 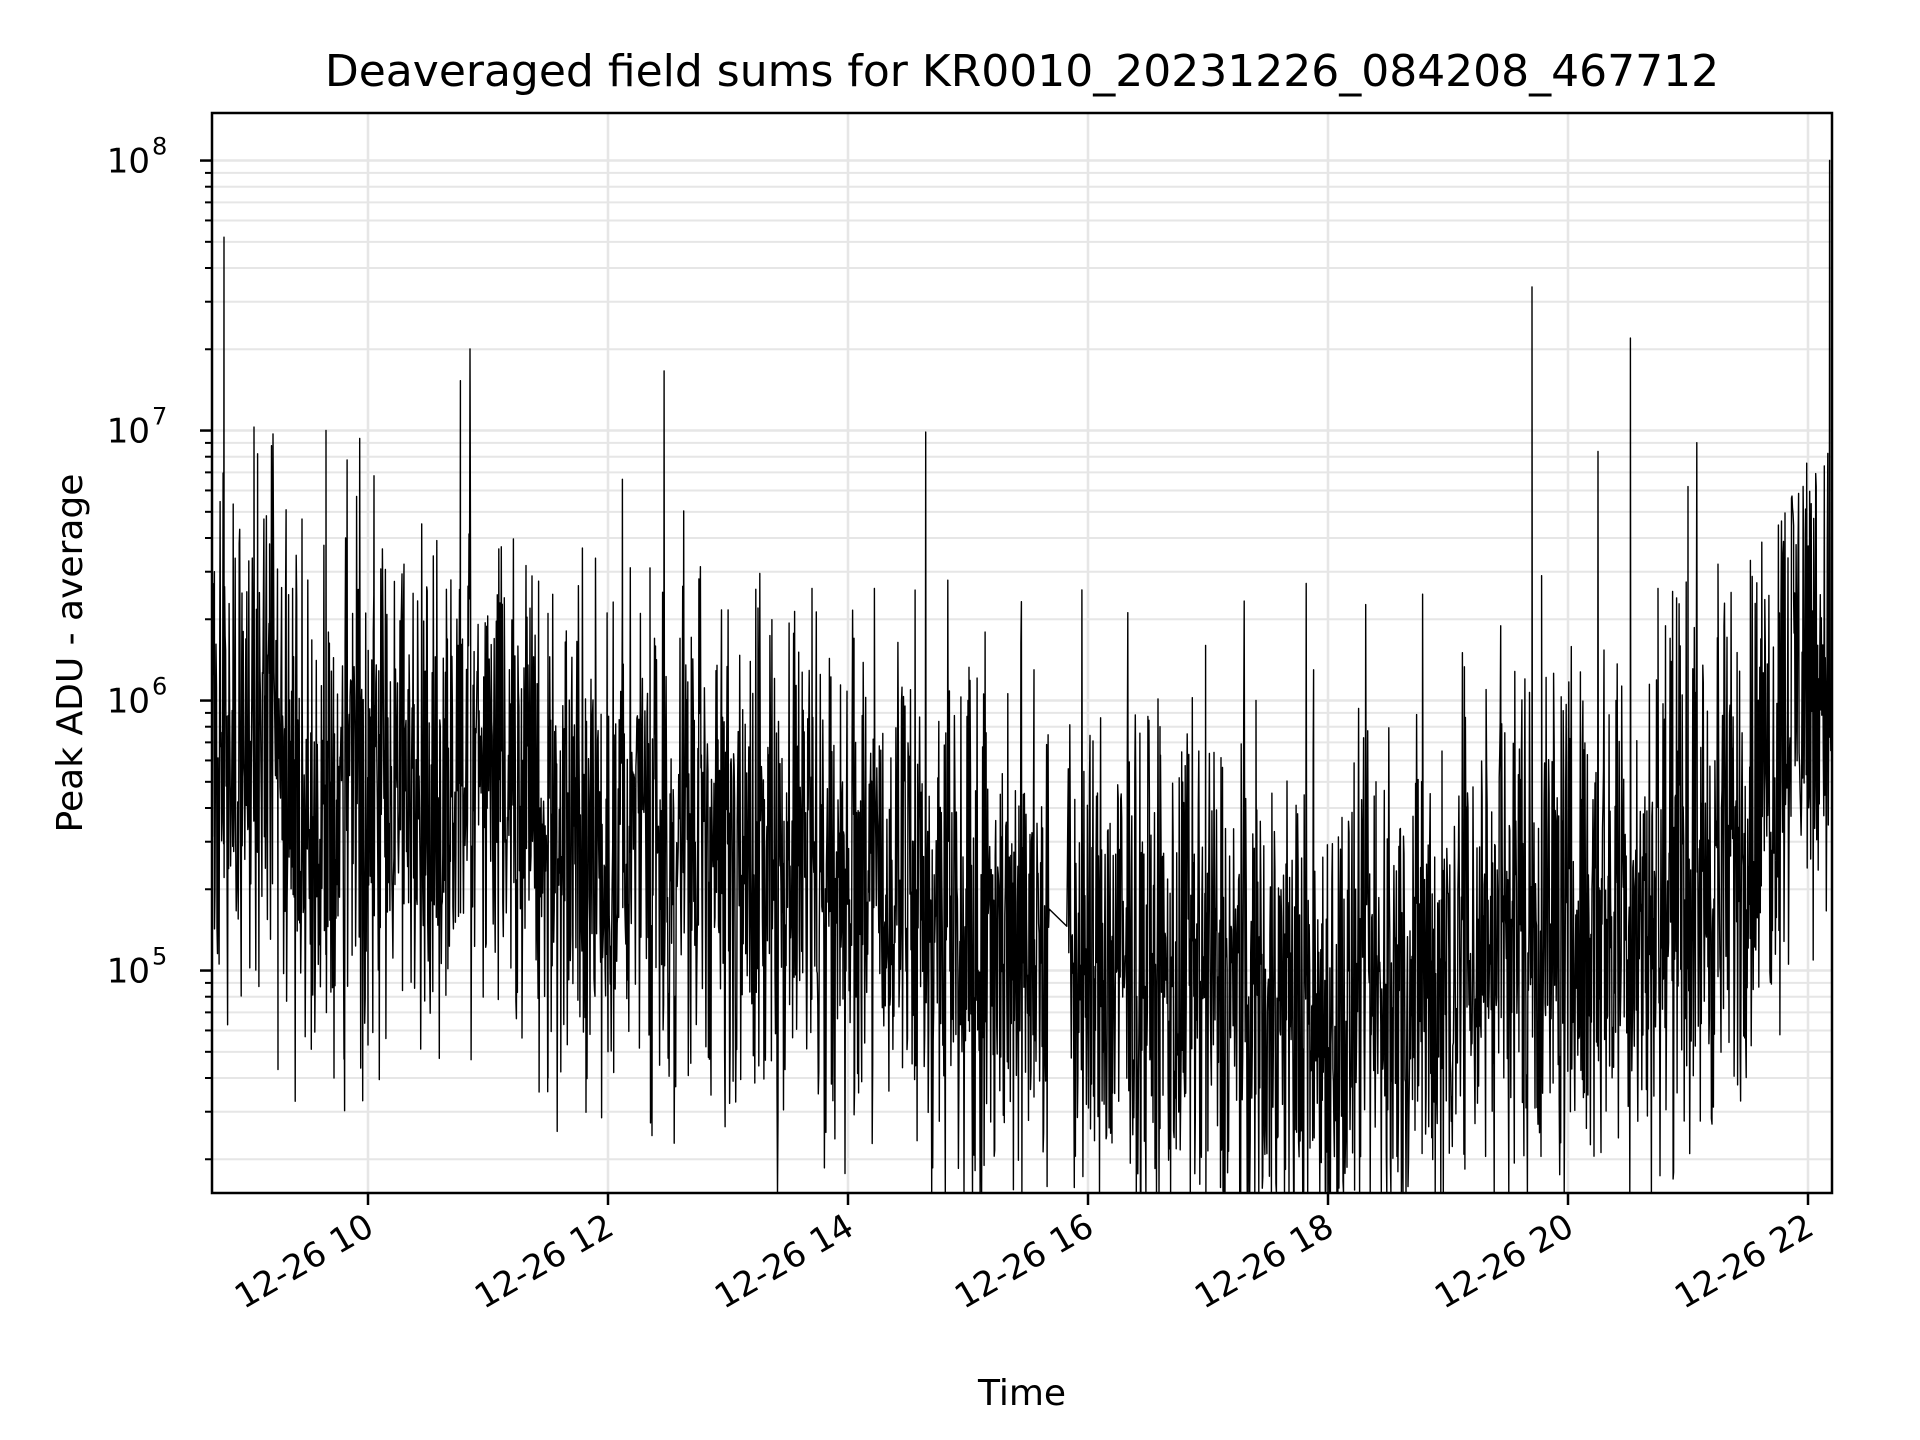 What do you see at coordinates (1504, 1261) in the screenshot?
I see `x-tick-label: 12-26 20` at bounding box center [1504, 1261].